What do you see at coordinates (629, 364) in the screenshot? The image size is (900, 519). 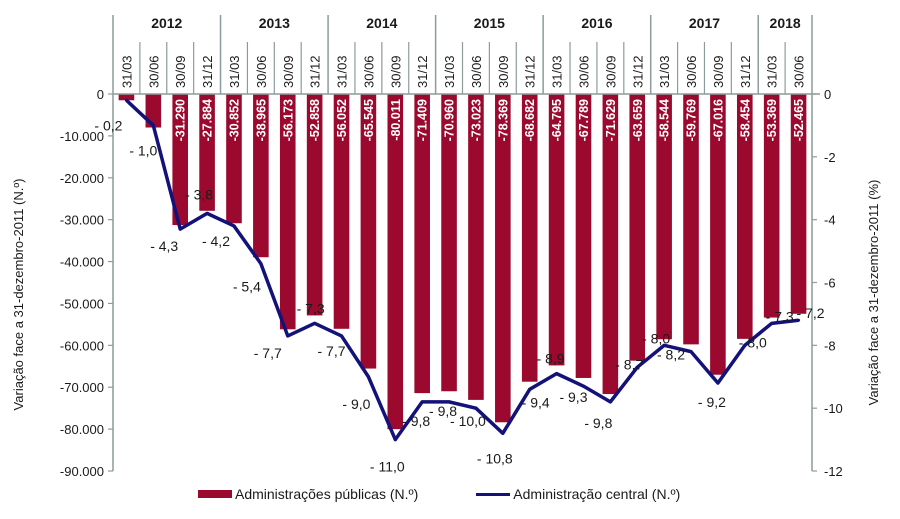 I see `line-value-label: - 8,7` at bounding box center [629, 364].